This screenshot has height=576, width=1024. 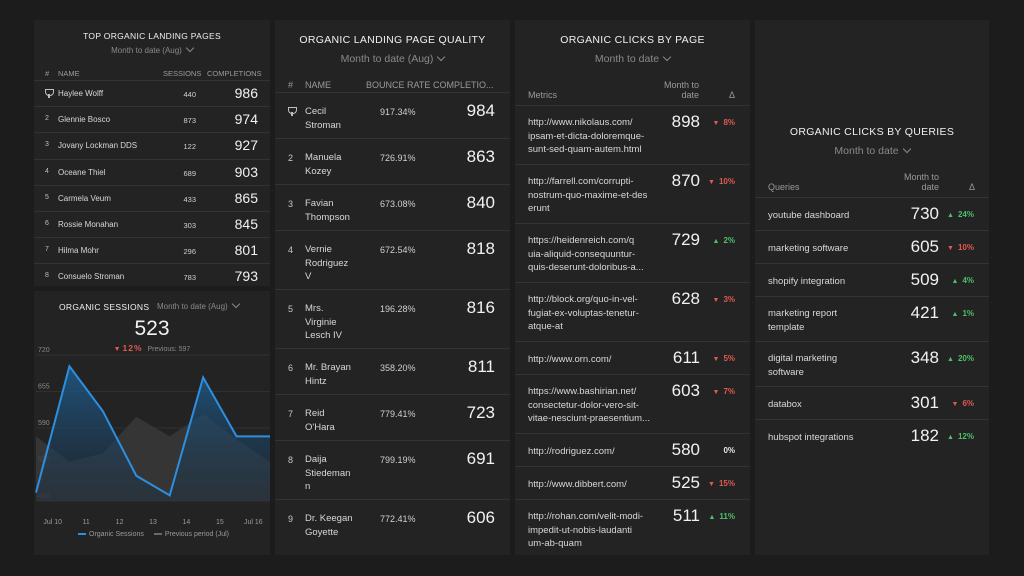 I want to click on list-item: http://www.dibbert.com/525 ▼ 15%, so click(x=632, y=482).